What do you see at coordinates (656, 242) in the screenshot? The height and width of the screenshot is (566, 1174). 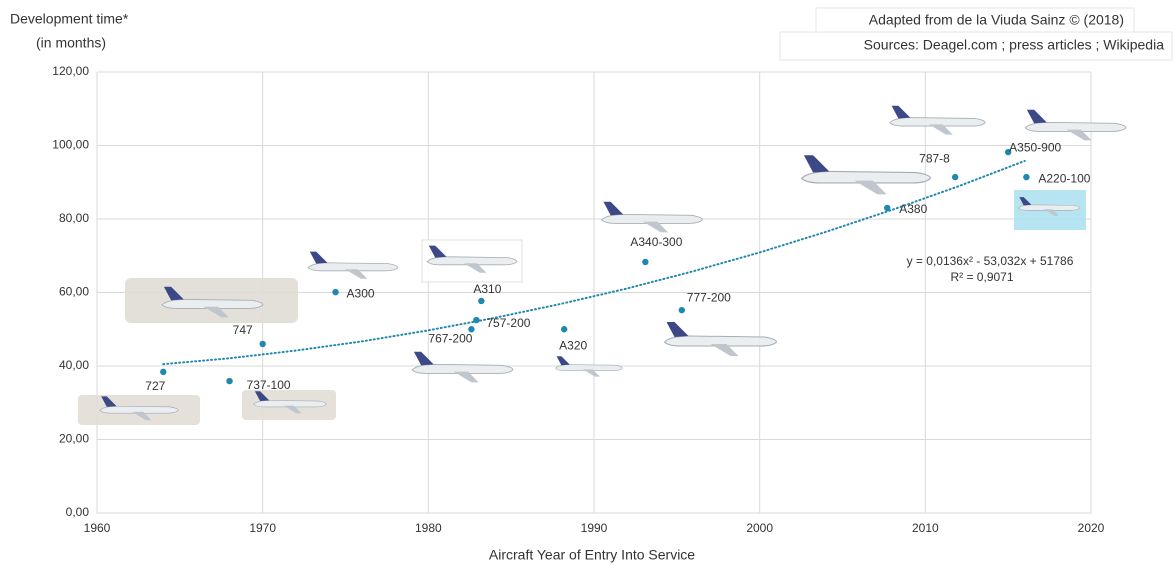 I see `point-label: A340-300` at bounding box center [656, 242].